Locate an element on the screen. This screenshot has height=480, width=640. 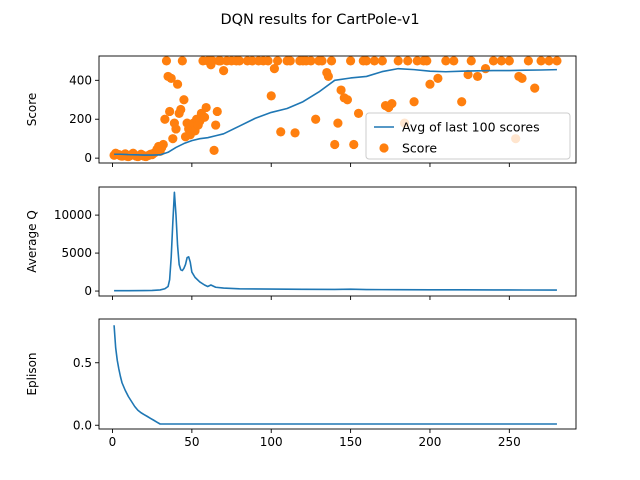
legend-label: Avg of last 100 scores is located at coordinates (471, 127).